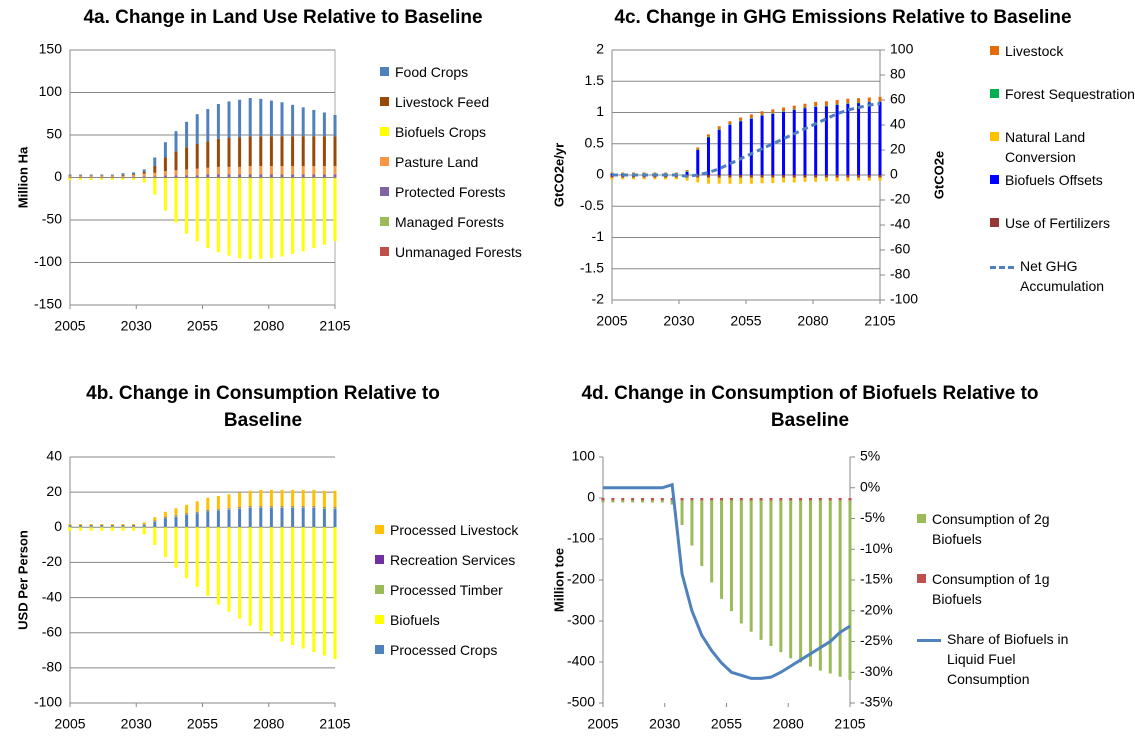 This screenshot has height=736, width=1135. I want to click on y2-tick-label: 0, so click(894, 174).